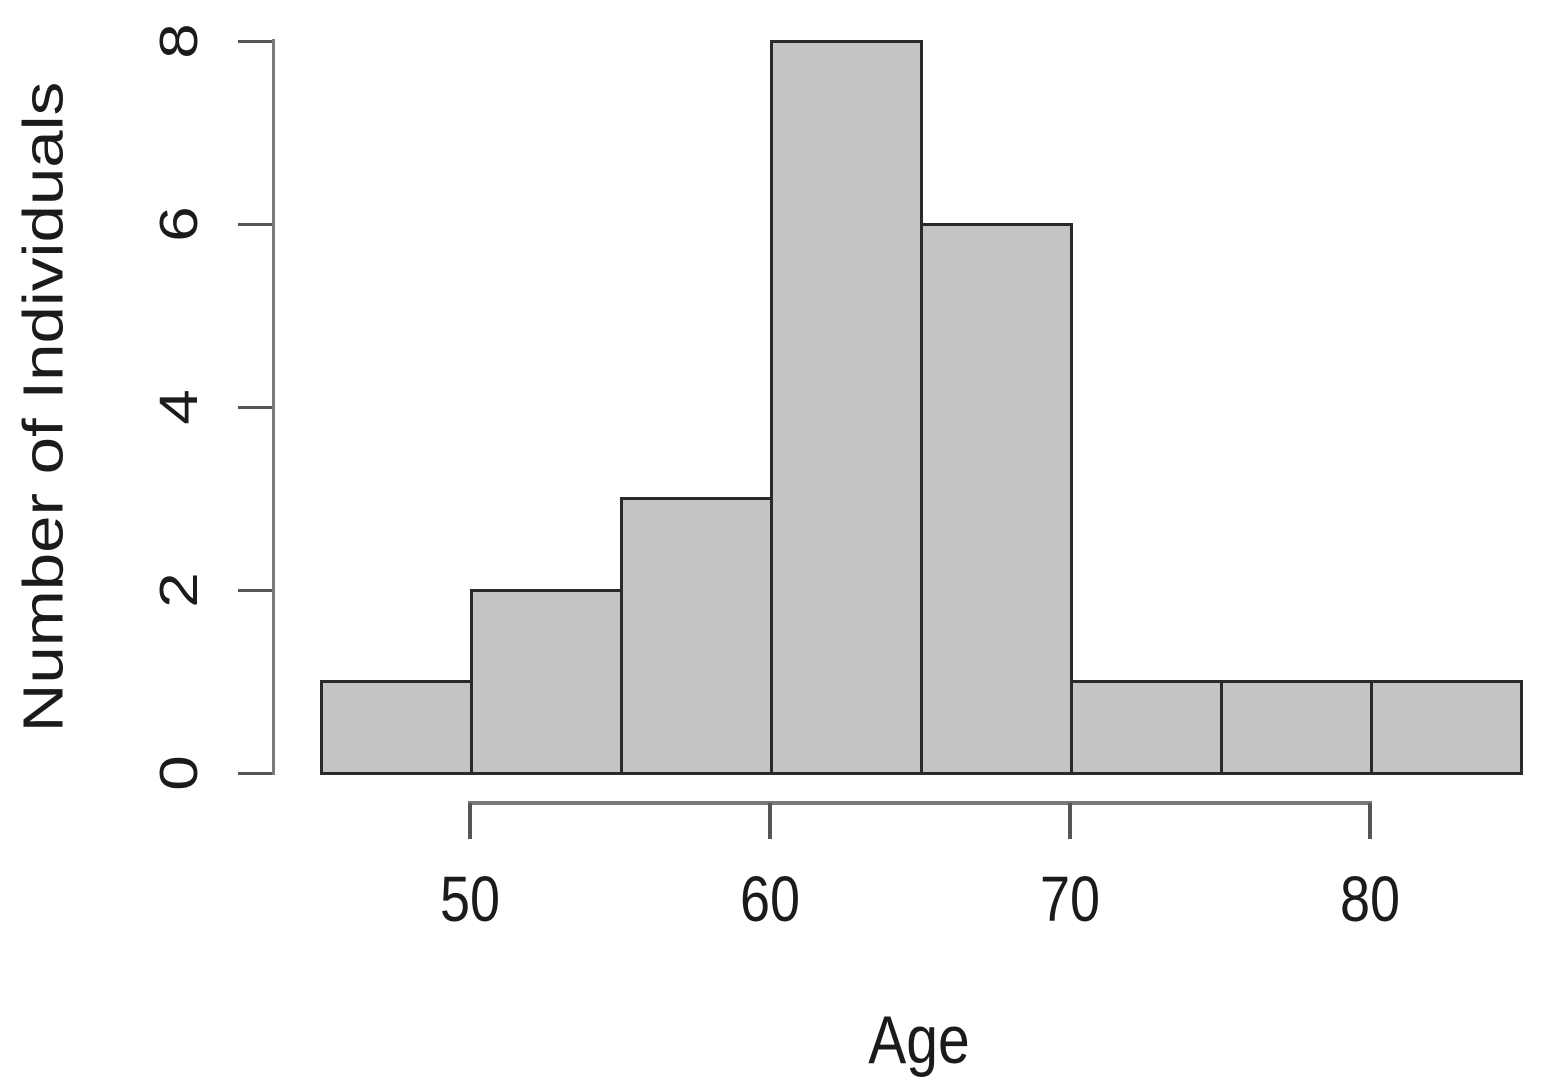 The image size is (1541, 1092). What do you see at coordinates (273, 407) in the screenshot?
I see `y-axis-line` at bounding box center [273, 407].